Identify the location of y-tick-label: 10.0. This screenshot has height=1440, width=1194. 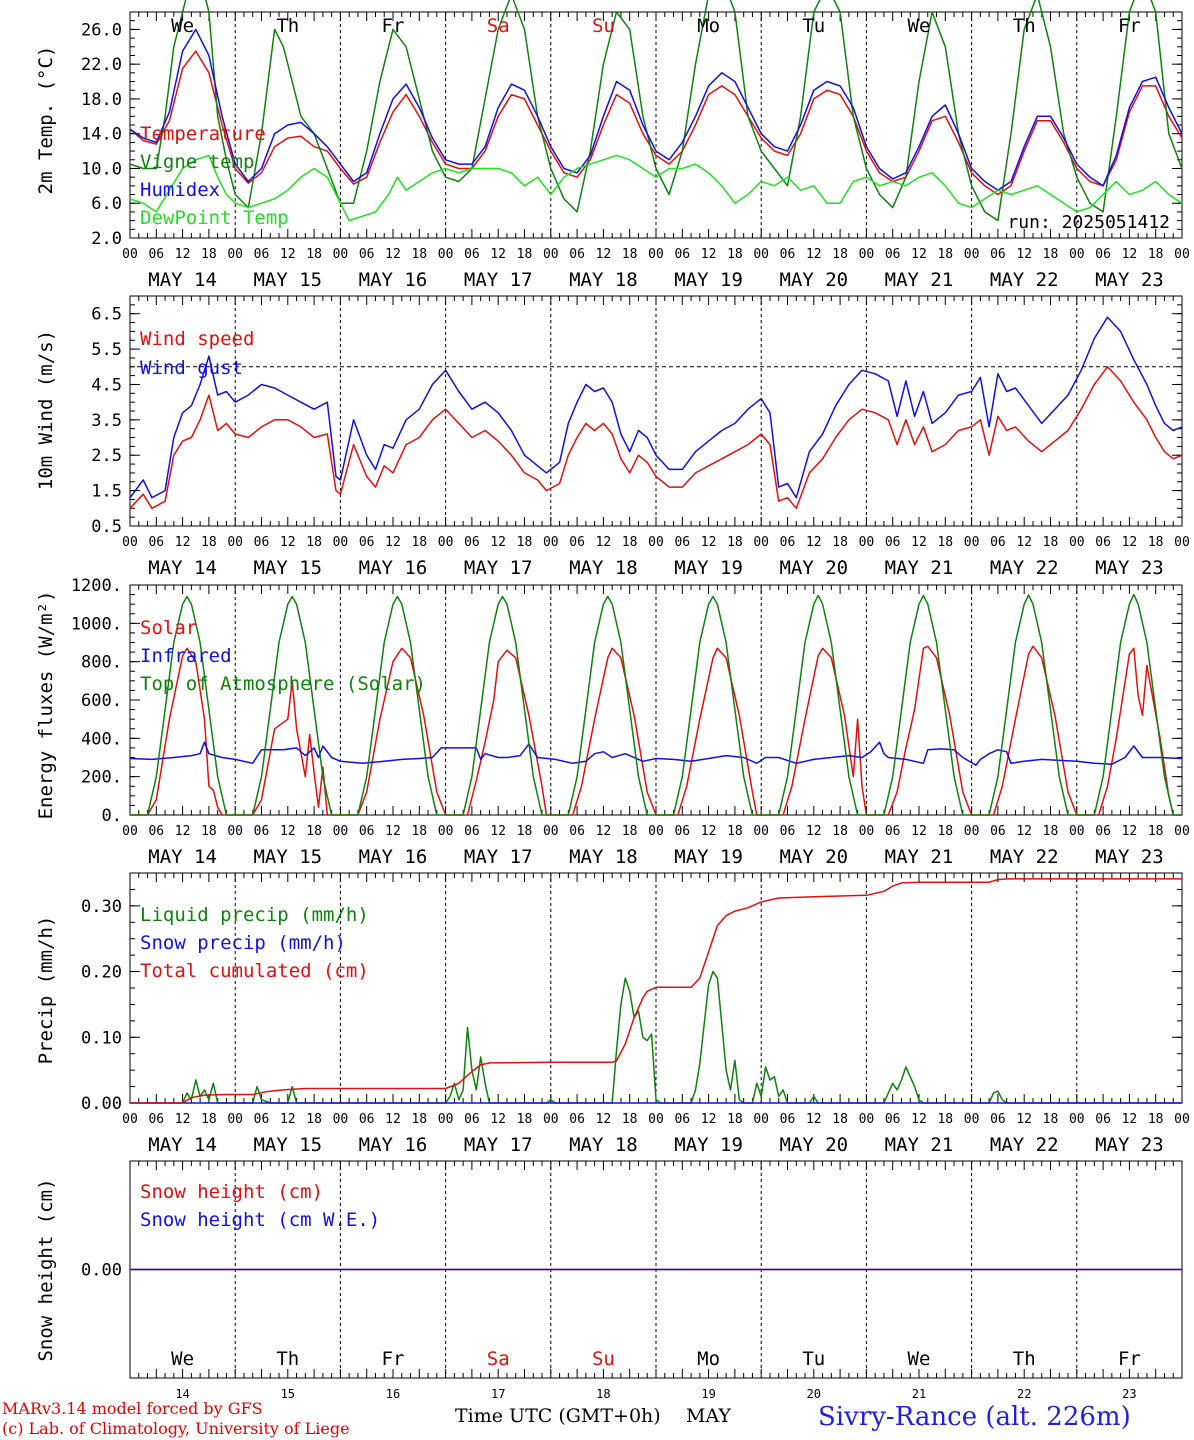
(101, 169).